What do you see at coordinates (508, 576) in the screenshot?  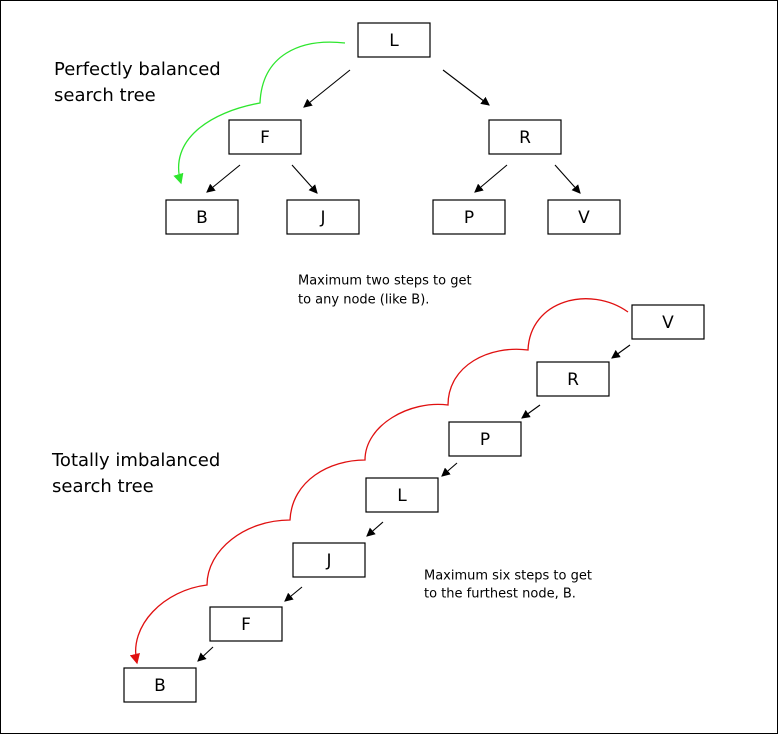 I see `note: Maximum six steps to get` at bounding box center [508, 576].